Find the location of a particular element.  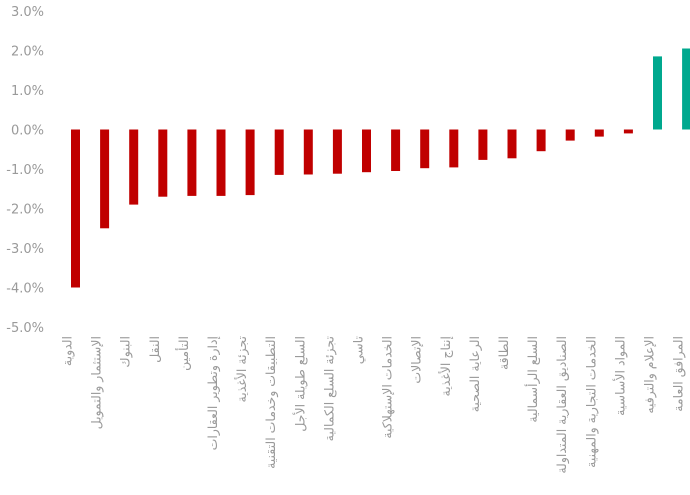

category-label: الدوية is located at coordinates (68, 351).